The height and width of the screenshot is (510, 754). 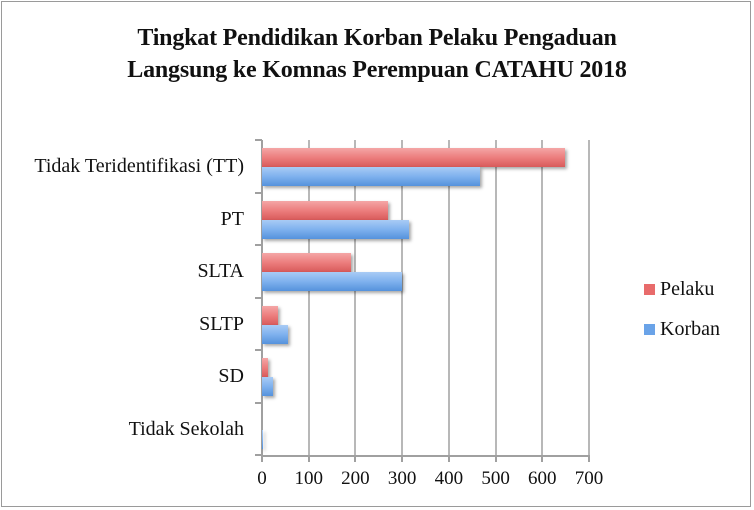 What do you see at coordinates (649, 329) in the screenshot?
I see `legend-swatch-korban` at bounding box center [649, 329].